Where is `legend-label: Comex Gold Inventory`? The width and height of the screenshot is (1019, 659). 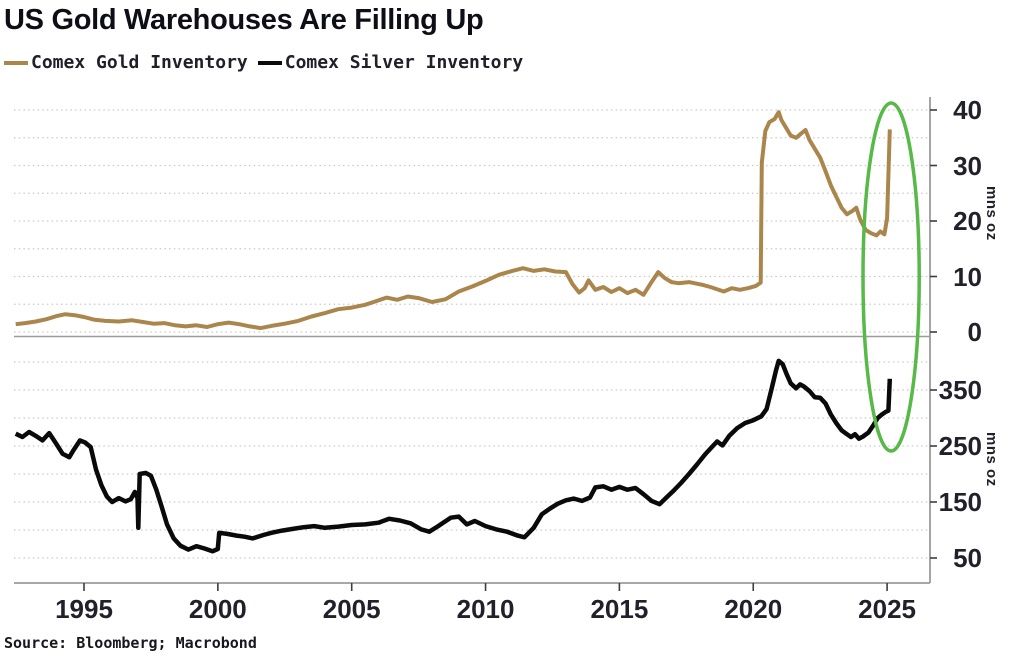
legend-label: Comex Gold Inventory is located at coordinates (139, 62).